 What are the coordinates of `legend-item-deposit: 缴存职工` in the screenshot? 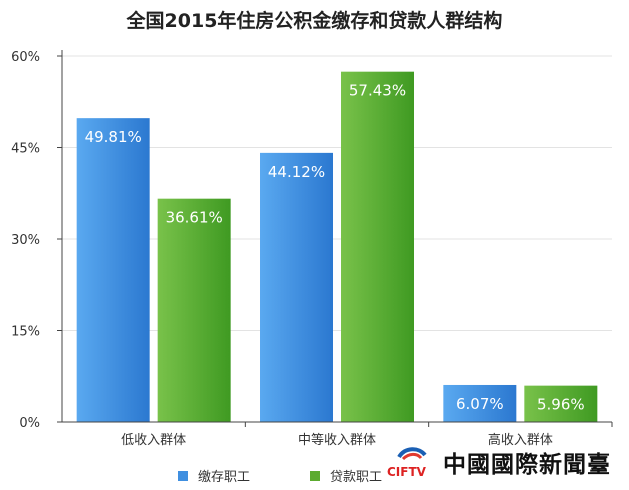 It's located at (214, 475).